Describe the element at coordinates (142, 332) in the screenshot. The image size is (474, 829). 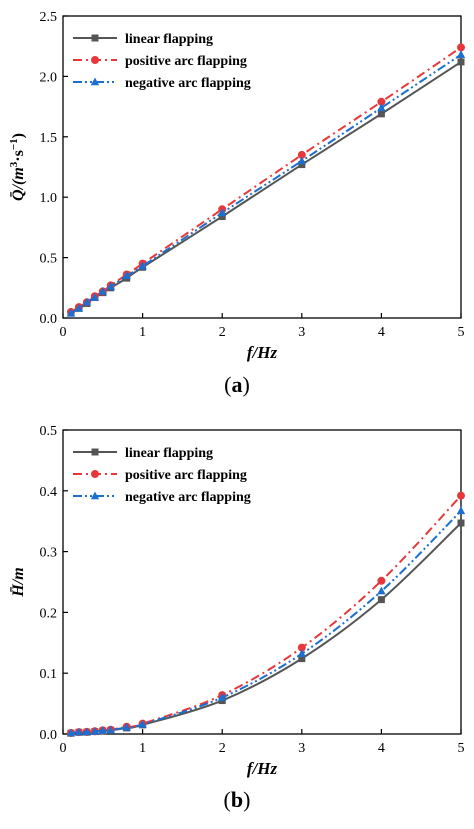
I see `chart-a-x-tick-label: 1` at that location.